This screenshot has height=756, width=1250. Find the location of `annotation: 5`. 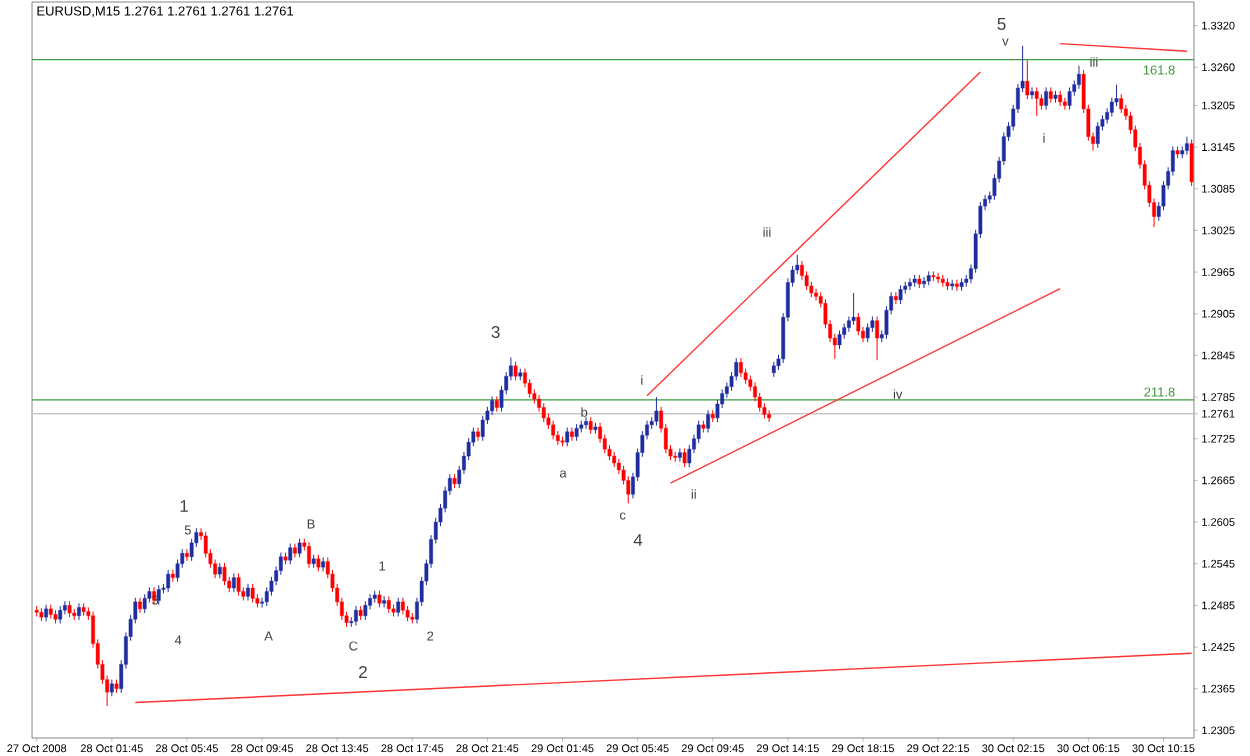

annotation: 5 is located at coordinates (1001, 24).